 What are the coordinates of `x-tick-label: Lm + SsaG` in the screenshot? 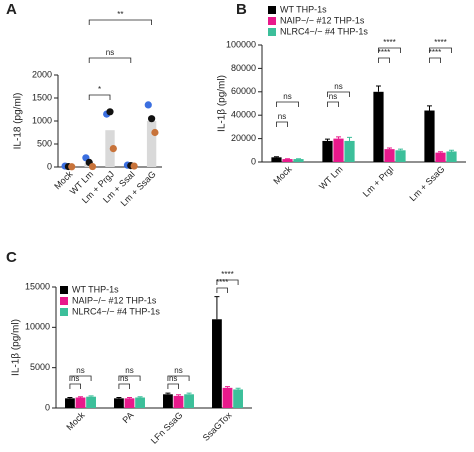 It's located at (427, 183).